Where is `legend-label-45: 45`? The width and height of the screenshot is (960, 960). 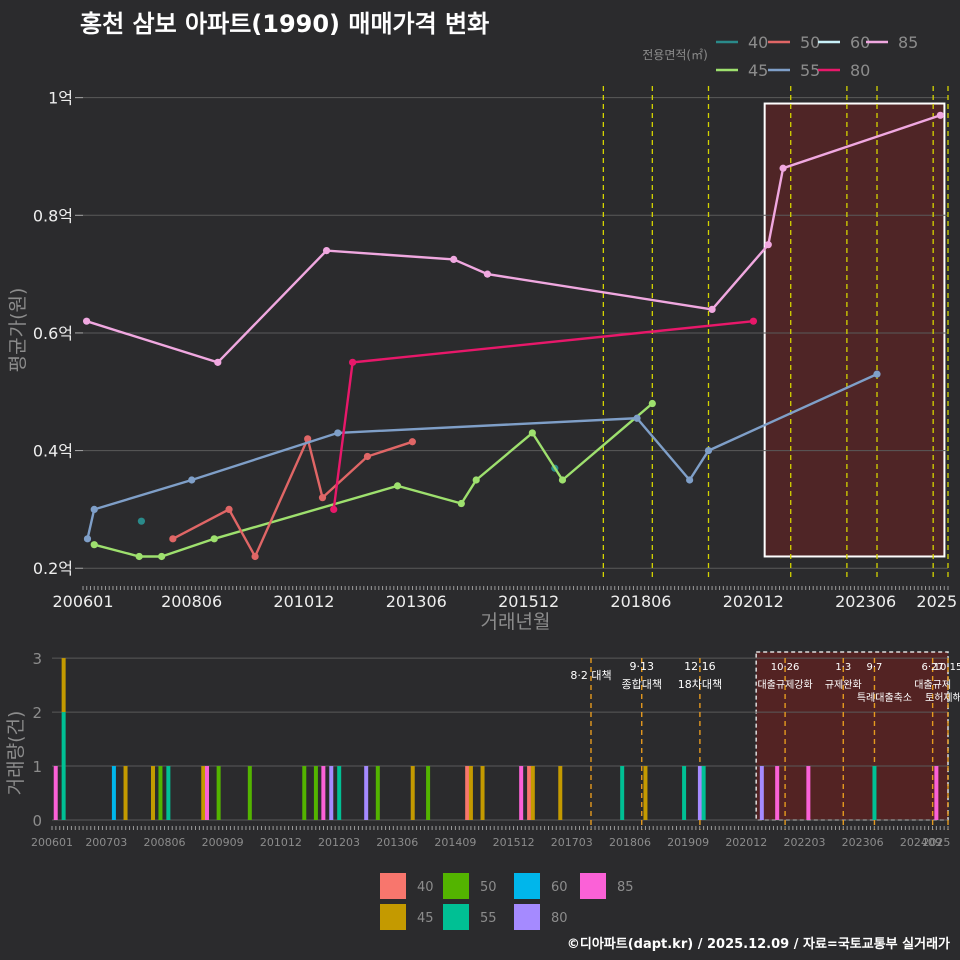 legend-label-45: 45 is located at coordinates (425, 918).